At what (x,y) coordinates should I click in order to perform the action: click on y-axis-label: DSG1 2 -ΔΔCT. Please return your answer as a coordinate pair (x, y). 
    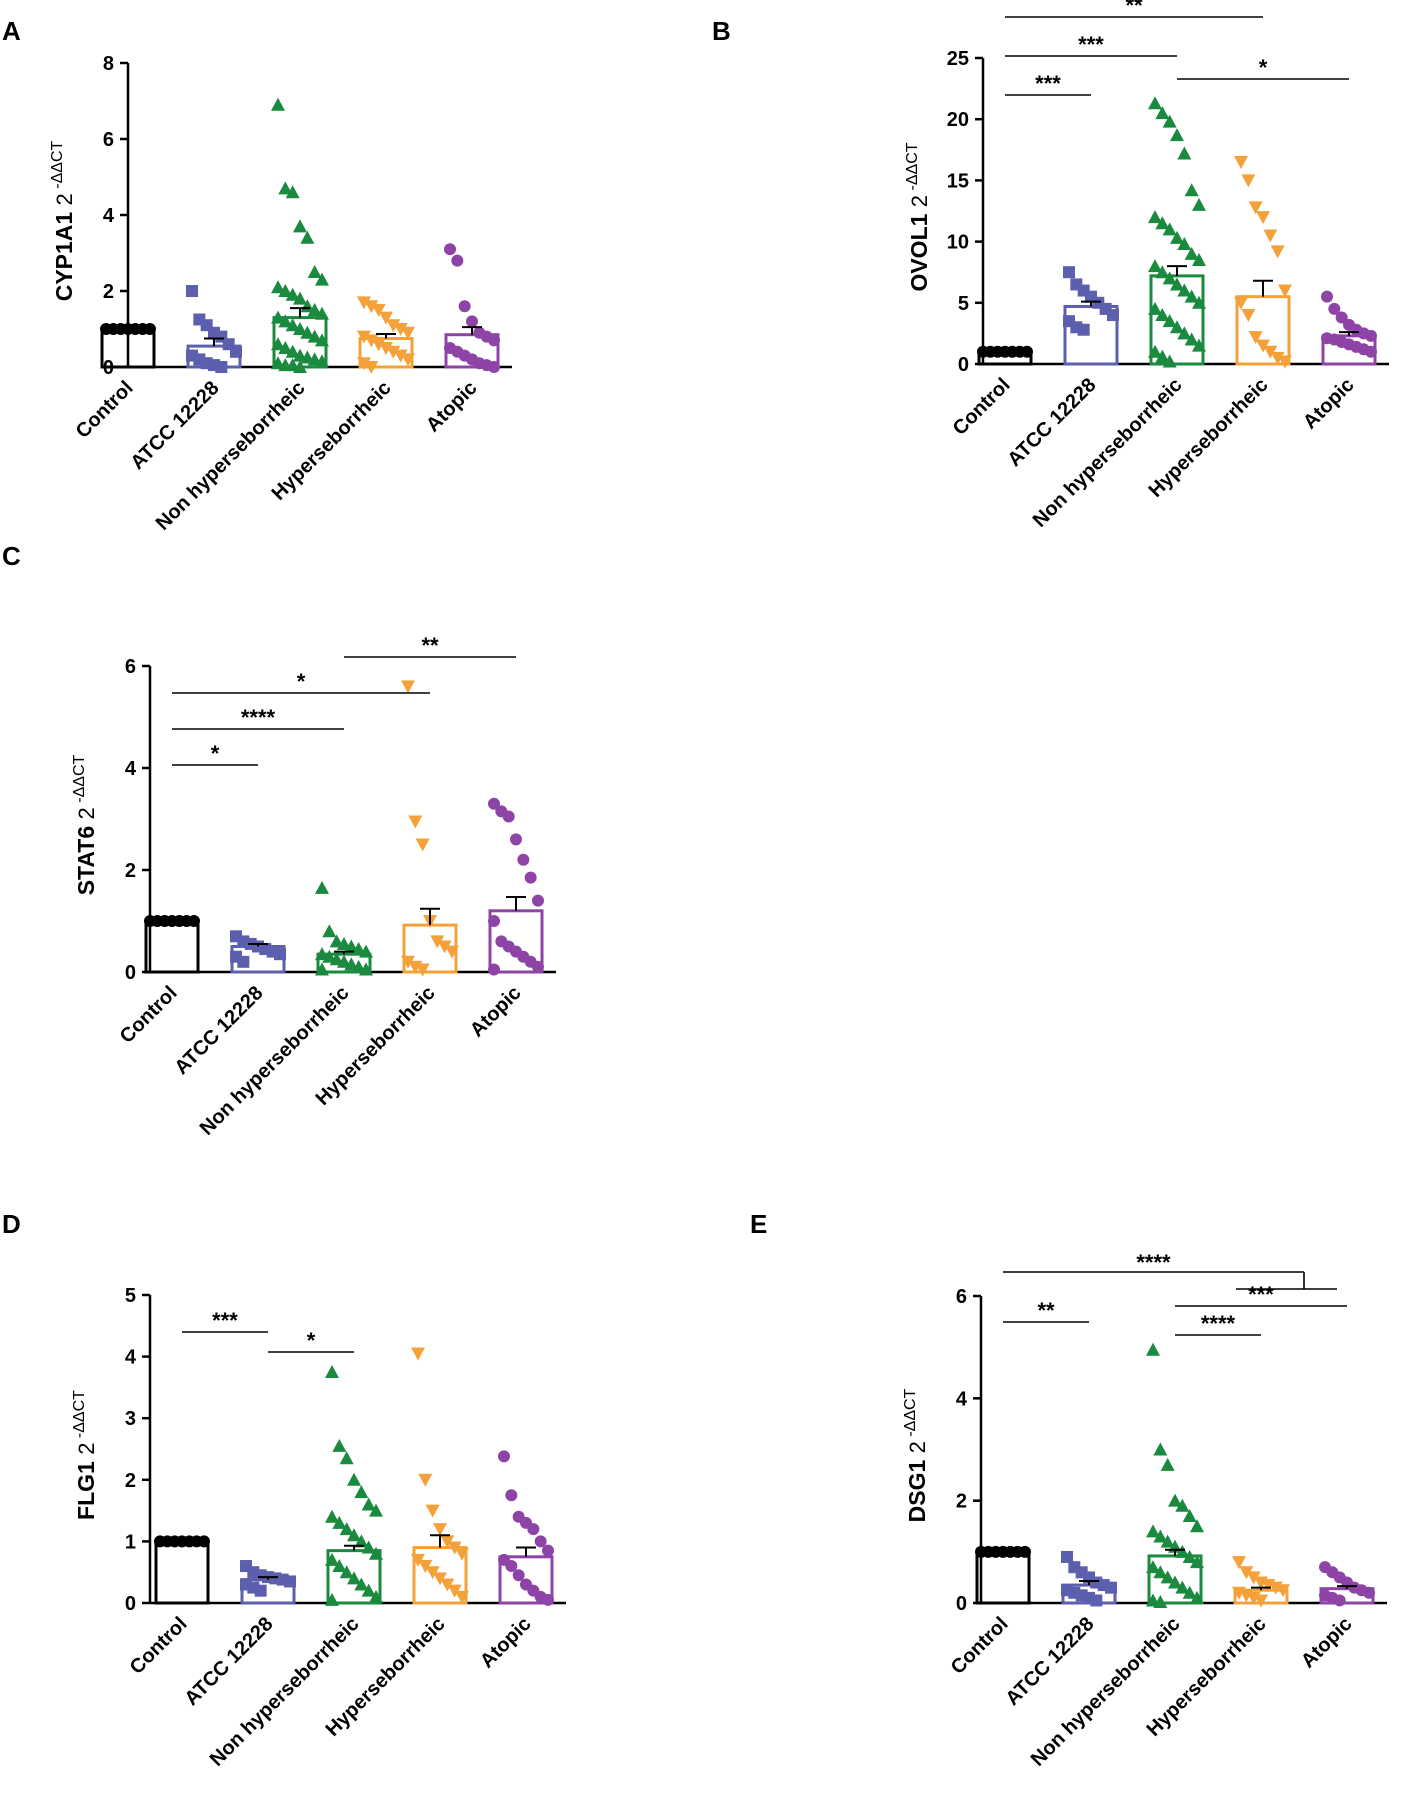
    Looking at the image, I should click on (916, 1455).